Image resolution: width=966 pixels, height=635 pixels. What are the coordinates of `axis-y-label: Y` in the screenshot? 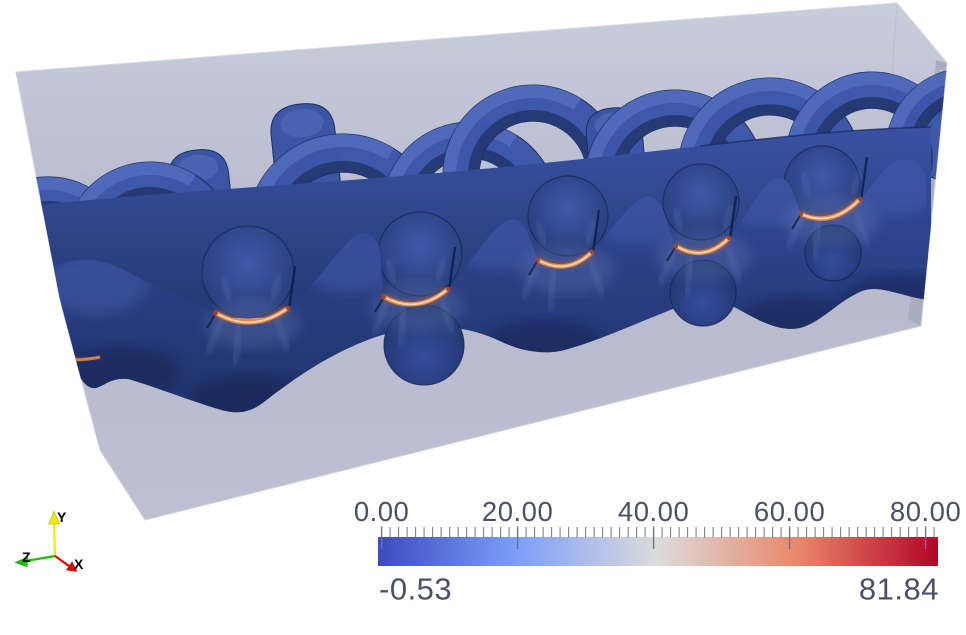 It's located at (62, 517).